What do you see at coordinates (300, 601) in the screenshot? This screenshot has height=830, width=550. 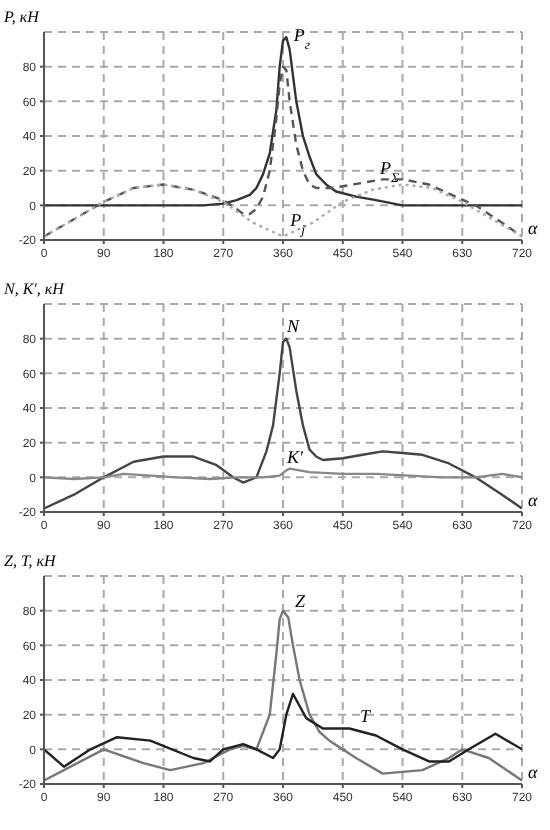 I see `annotation: Z` at bounding box center [300, 601].